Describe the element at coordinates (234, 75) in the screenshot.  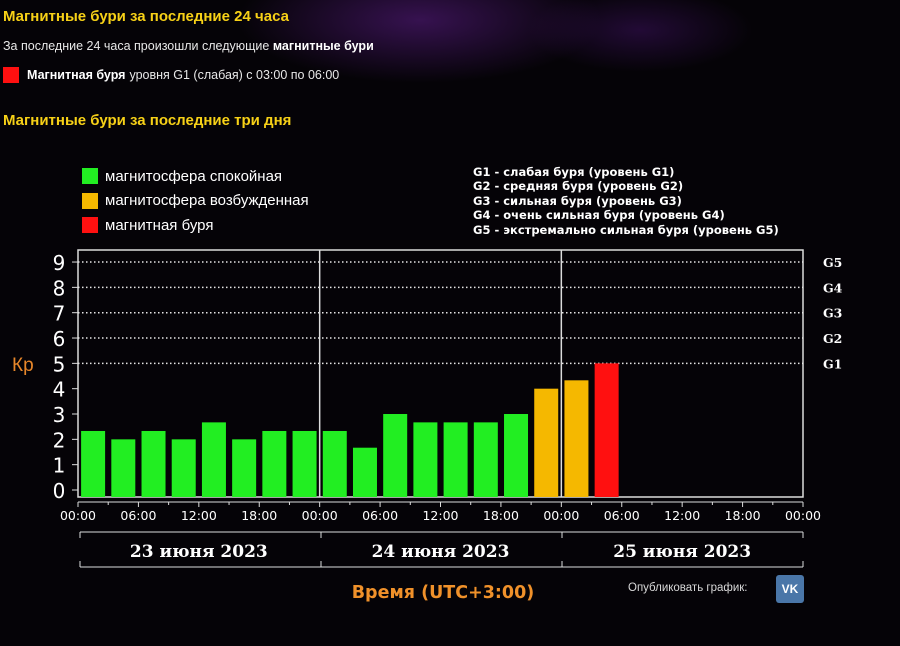
I see `storm-event-text: уровня G1 (слабая) с 03:00 по 06:00` at that location.